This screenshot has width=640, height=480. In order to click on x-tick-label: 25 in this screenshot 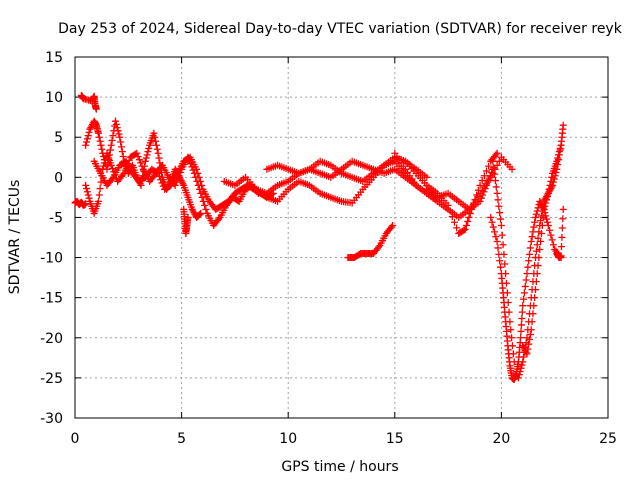, I will do `click(608, 439)`.